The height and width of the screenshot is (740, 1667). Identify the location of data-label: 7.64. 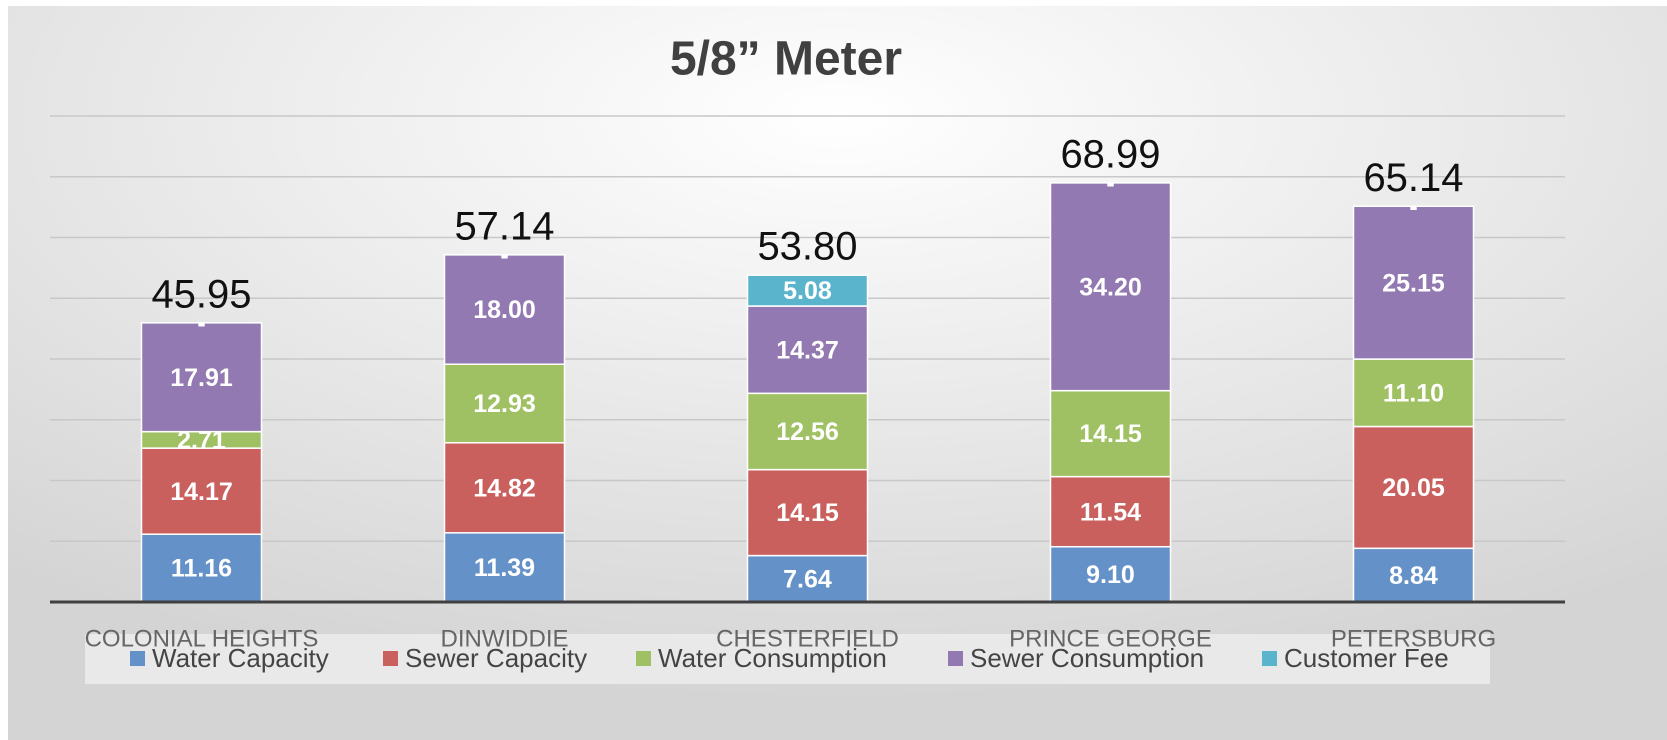
(807, 579).